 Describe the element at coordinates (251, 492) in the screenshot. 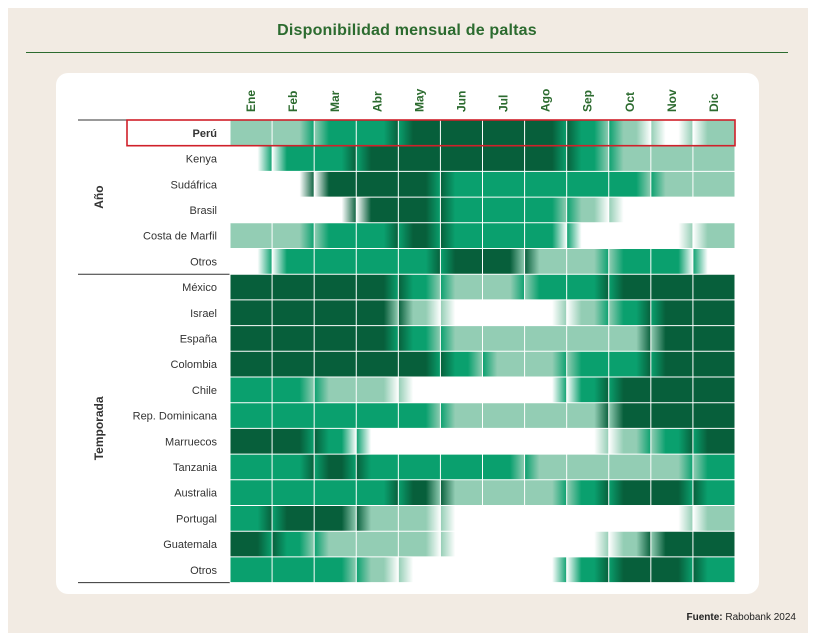

I see `cell-temporada-australia-ene` at that location.